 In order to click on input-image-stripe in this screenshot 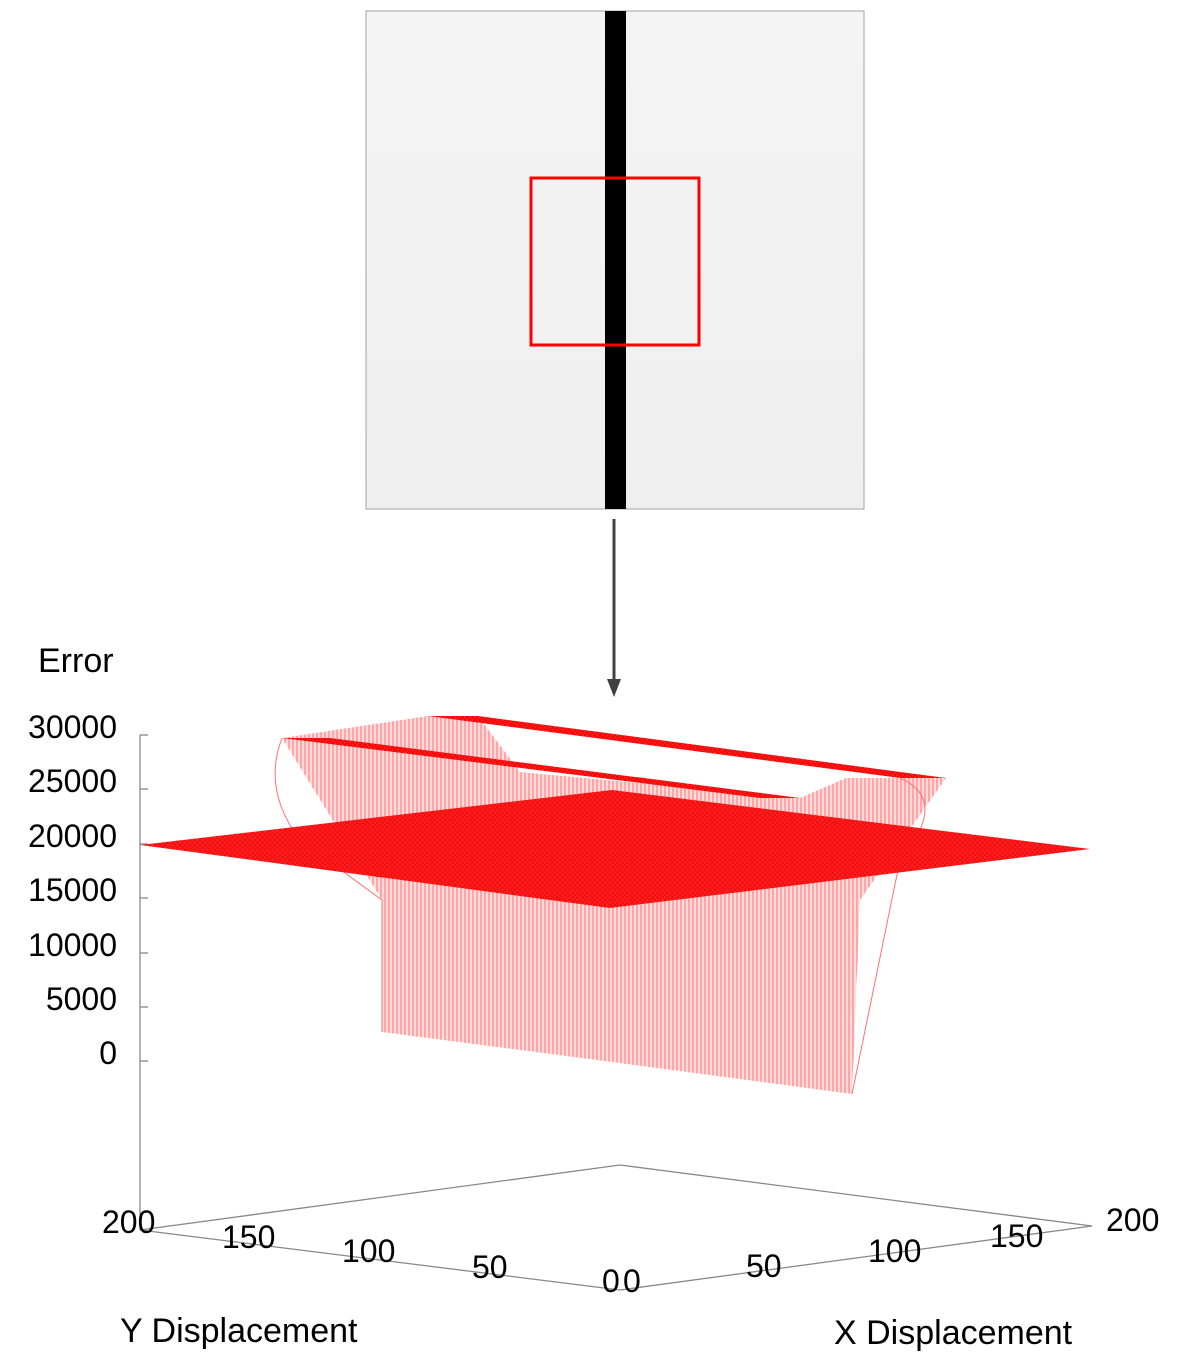, I will do `click(615, 260)`.